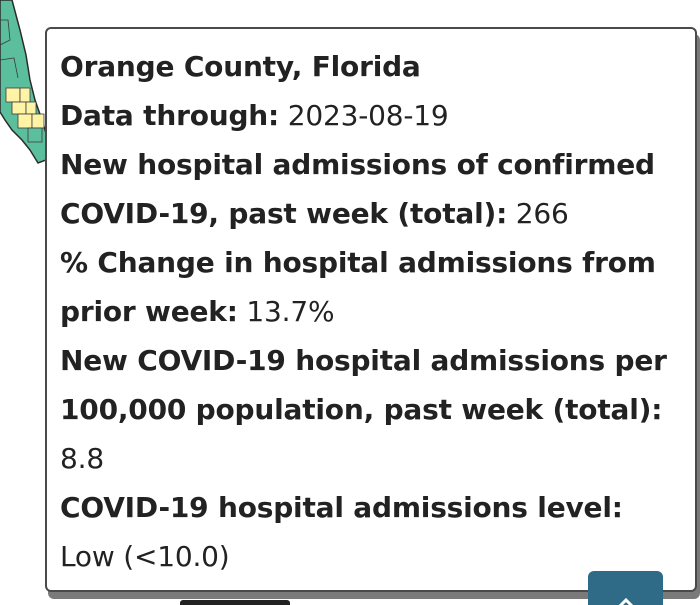  I want to click on data-through-row: Data through: 2023-08-19, so click(377, 115).